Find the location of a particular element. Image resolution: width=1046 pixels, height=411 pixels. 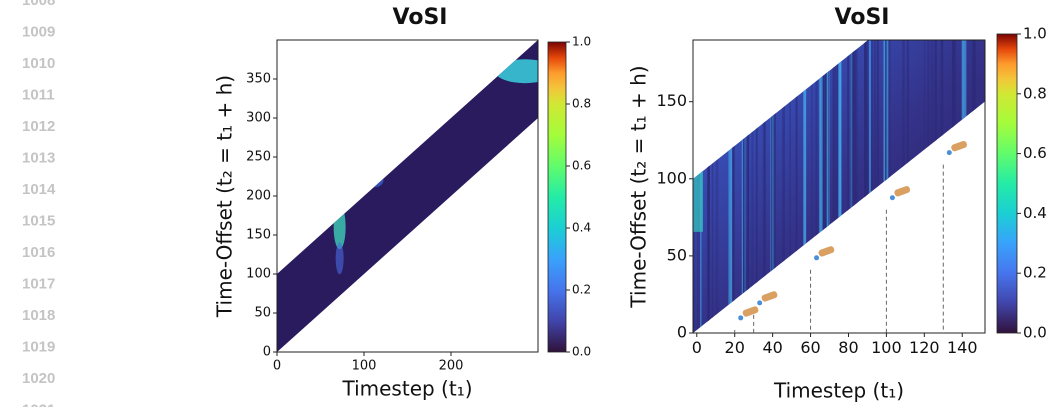

colorbar-tick-label: 0.8 is located at coordinates (1034, 93).